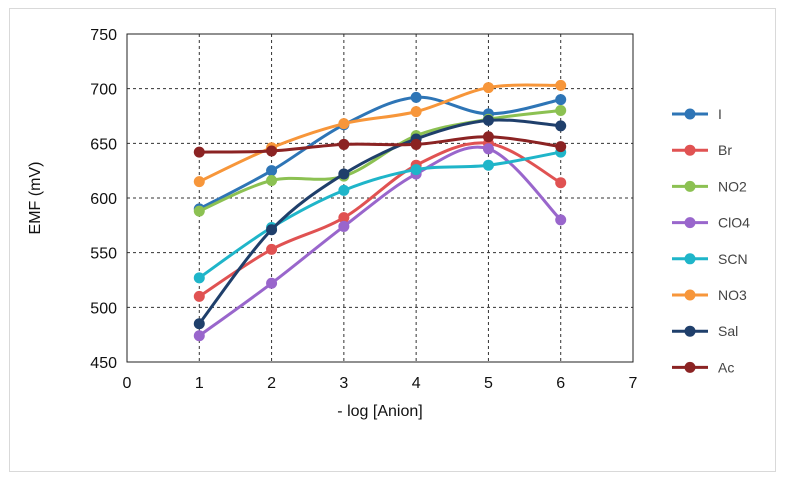  Describe the element at coordinates (35, 198) in the screenshot. I see `y-axis-title: EMF (mV)` at that location.